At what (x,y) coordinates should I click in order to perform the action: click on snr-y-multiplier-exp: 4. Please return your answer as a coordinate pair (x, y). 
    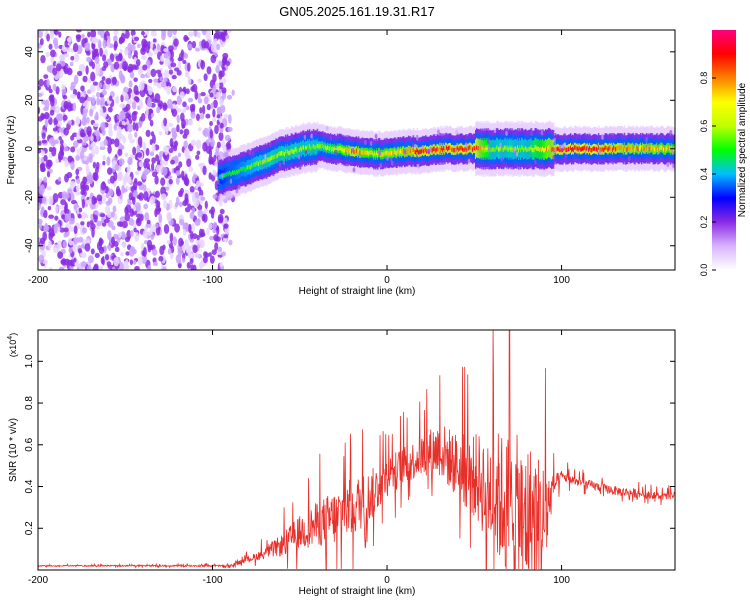
    Looking at the image, I should click on (10, 338).